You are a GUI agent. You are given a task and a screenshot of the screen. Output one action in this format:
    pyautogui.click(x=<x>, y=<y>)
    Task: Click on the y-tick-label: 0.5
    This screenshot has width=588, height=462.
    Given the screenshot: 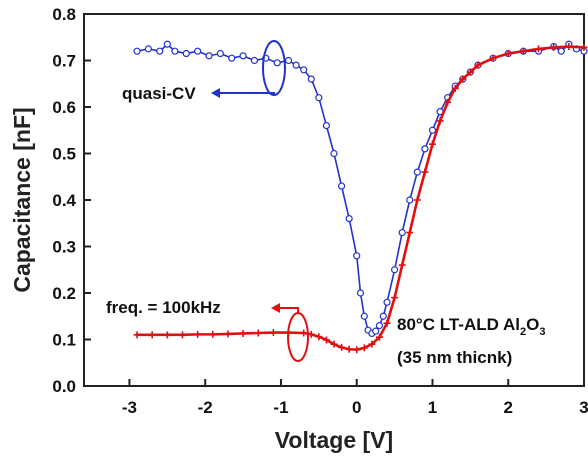 What is the action you would take?
    pyautogui.click(x=64, y=154)
    